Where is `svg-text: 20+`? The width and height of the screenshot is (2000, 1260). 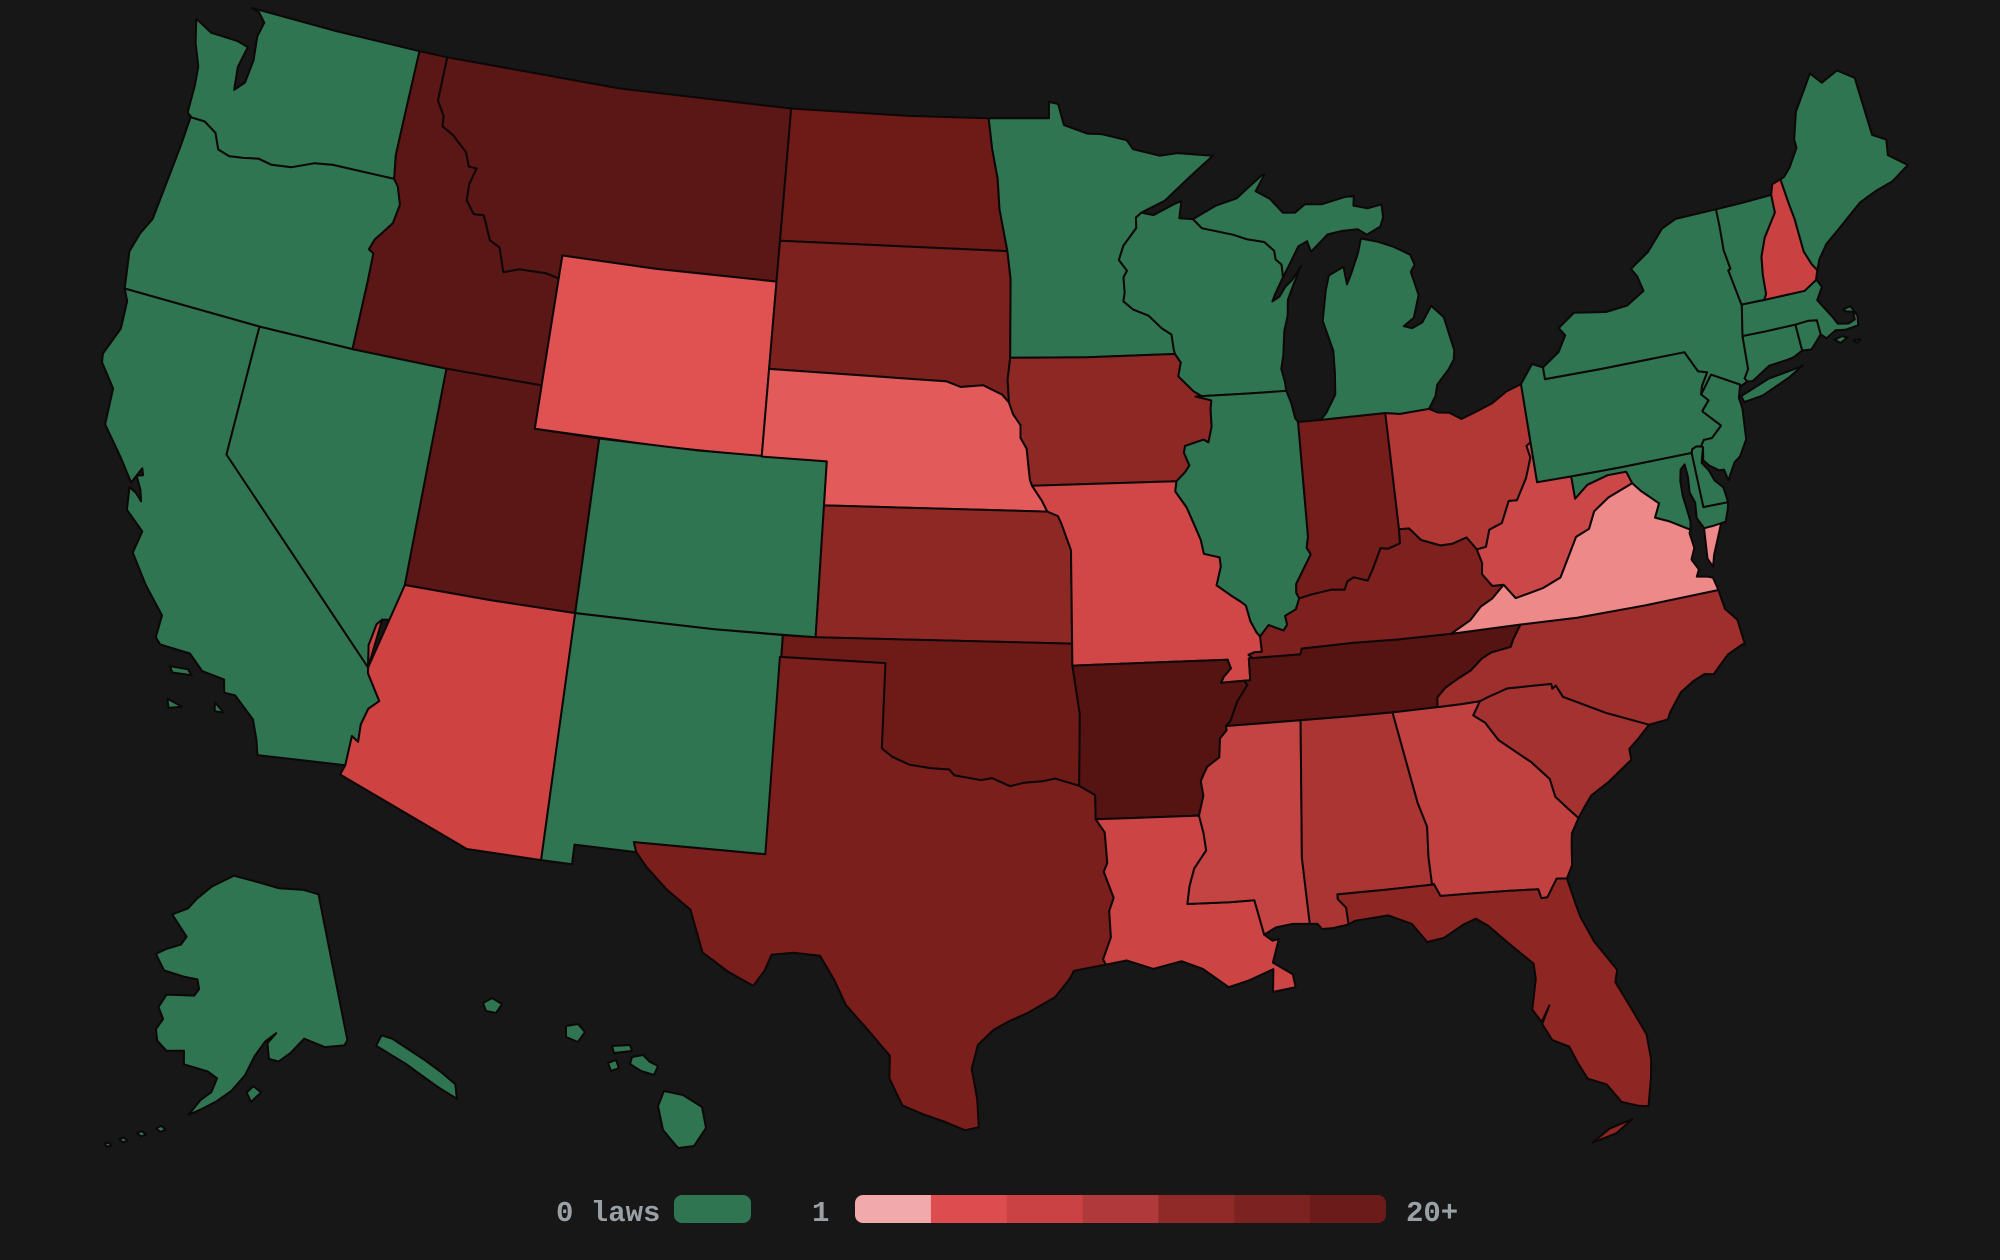
svg-text: 20+ is located at coordinates (1432, 1213).